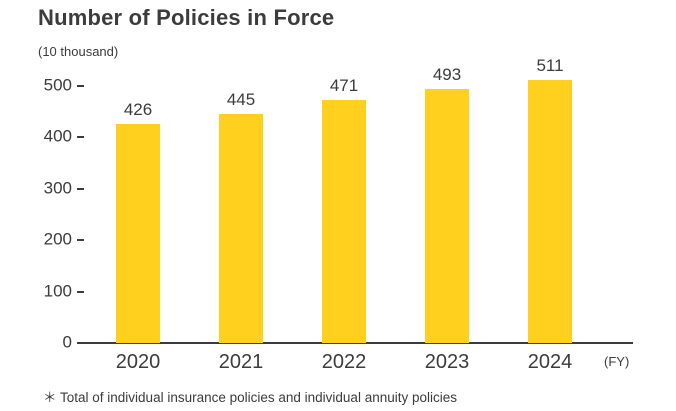 The image size is (676, 411). I want to click on y-tick-label: 500, so click(57, 85).